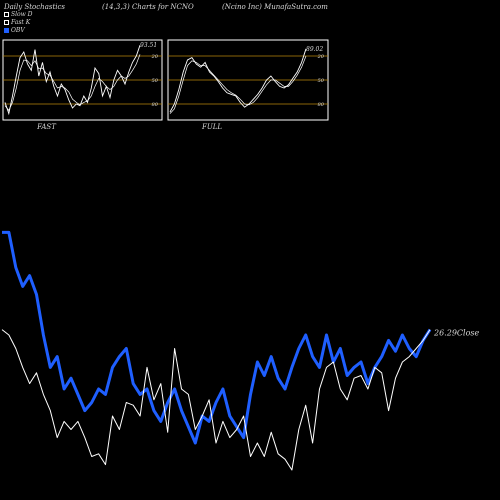 The image size is (500, 500). Describe the element at coordinates (456, 333) in the screenshot. I see `close-last-value-label: 26.29Close` at that location.